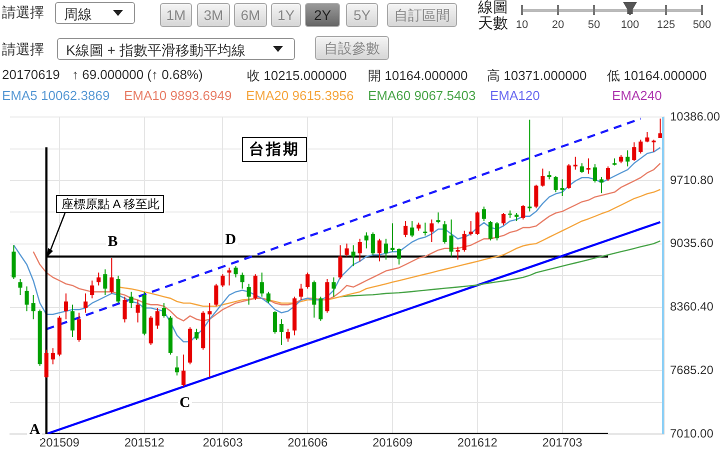 This screenshot has width=720, height=450. What do you see at coordinates (250, 15) in the screenshot?
I see `text: 6M` at bounding box center [250, 15].